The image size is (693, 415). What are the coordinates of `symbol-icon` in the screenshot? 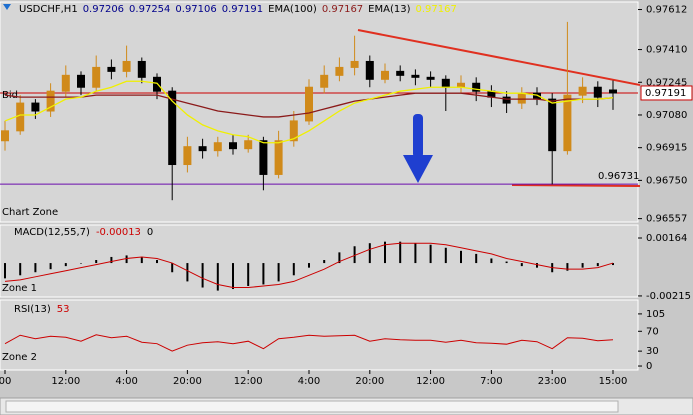 It's located at (7, 7).